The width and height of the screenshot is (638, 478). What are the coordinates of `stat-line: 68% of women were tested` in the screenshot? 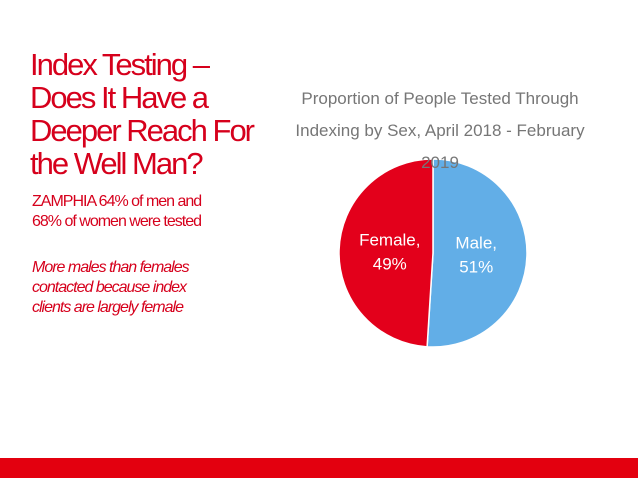 It's located at (117, 221).